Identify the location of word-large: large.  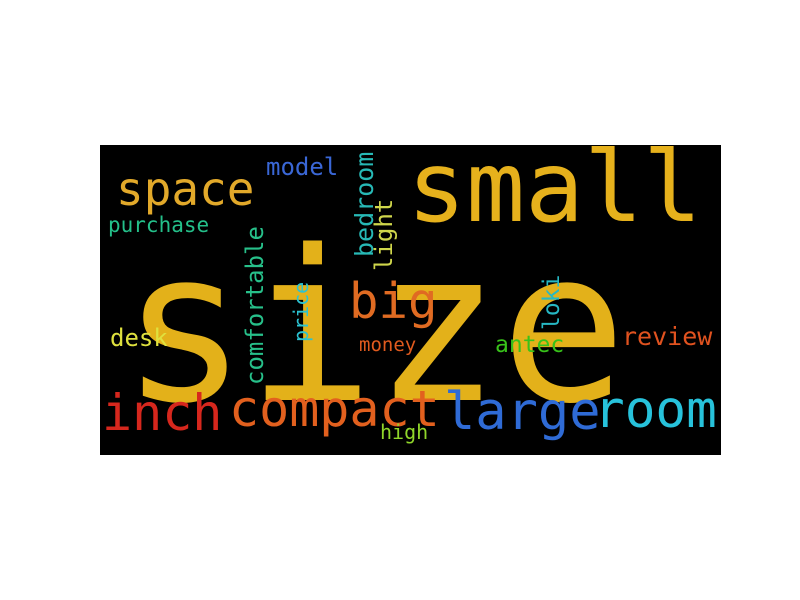
(522, 412).